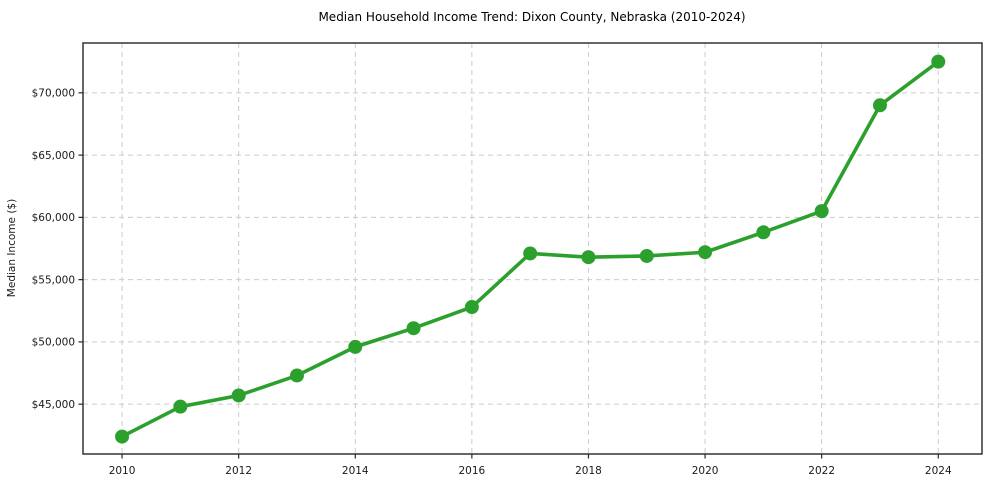  I want to click on data-point-2021, so click(763, 232).